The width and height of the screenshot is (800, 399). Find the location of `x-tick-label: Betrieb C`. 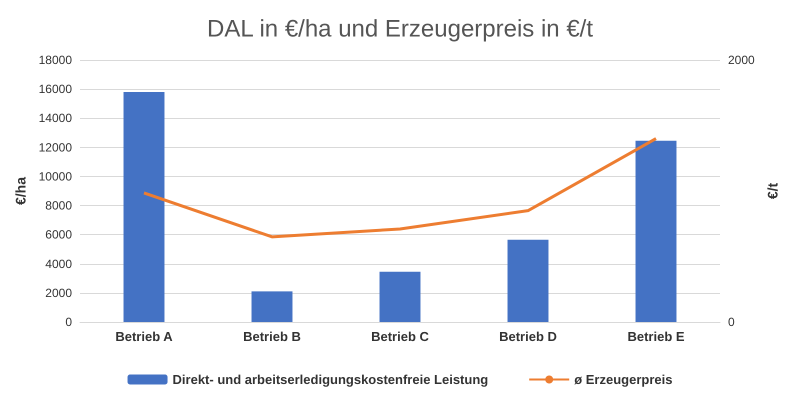

x-tick-label: Betrieb C is located at coordinates (400, 336).